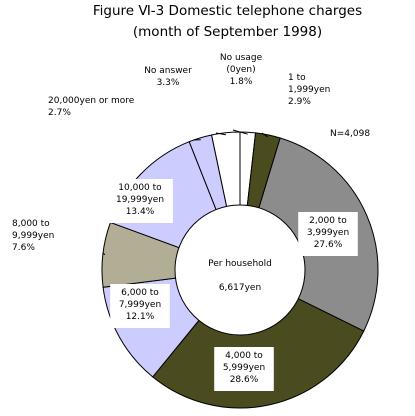 The height and width of the screenshot is (416, 415). I want to click on slice-category-label: 4,000 to, so click(244, 356).